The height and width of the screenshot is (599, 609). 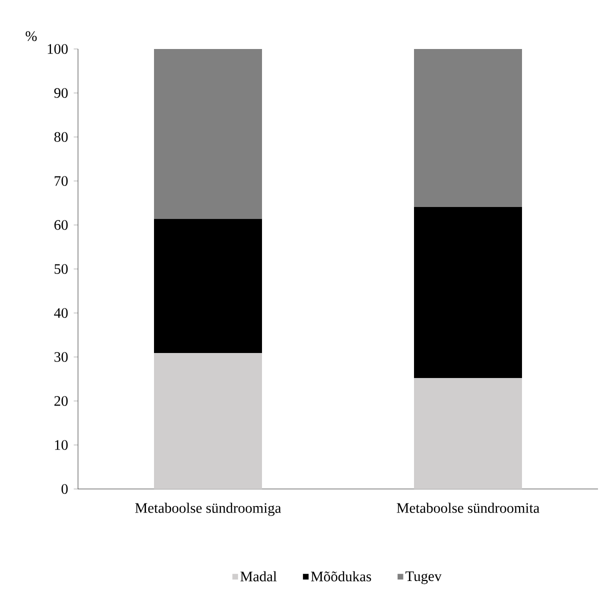 What do you see at coordinates (61, 269) in the screenshot?
I see `y-tick-label: 50` at bounding box center [61, 269].